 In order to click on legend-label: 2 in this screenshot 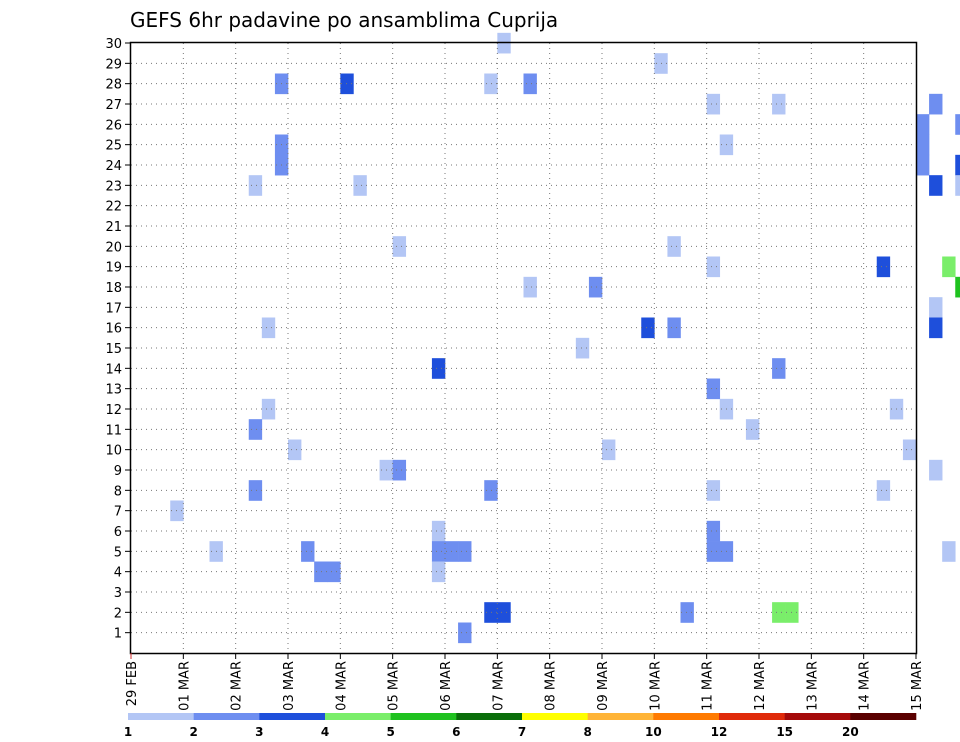, I will do `click(193, 732)`.